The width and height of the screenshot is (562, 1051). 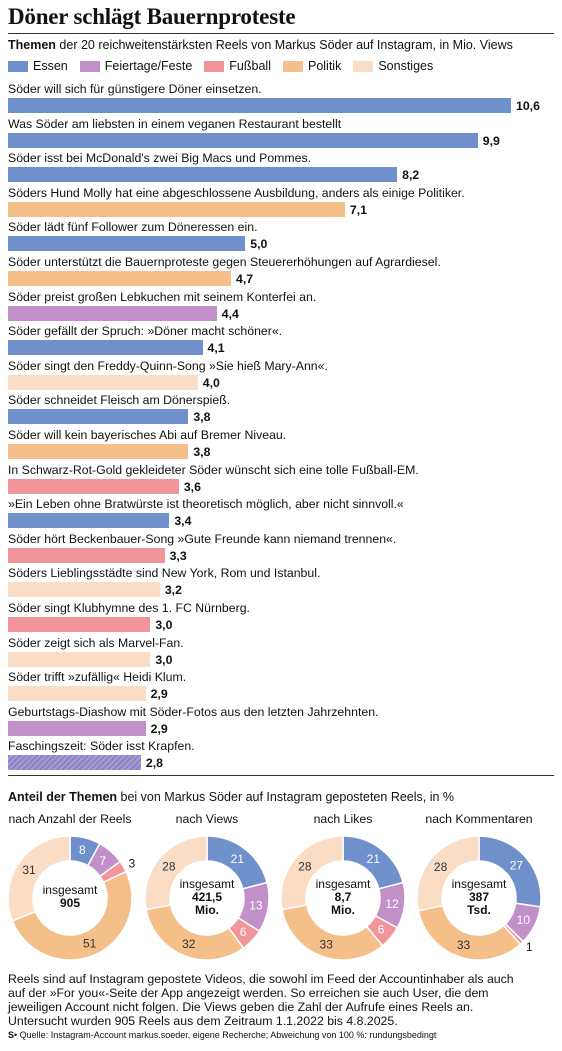 I want to click on bar-value-label: 2,8, so click(x=154, y=763).